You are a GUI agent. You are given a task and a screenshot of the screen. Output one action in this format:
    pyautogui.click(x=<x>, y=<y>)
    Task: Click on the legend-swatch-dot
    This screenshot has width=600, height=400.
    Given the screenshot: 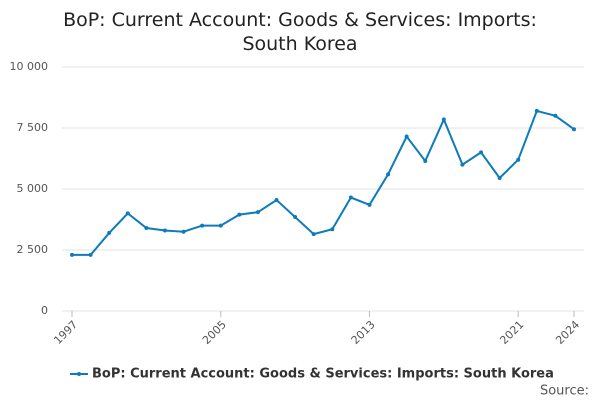 What is the action you would take?
    pyautogui.click(x=79, y=374)
    